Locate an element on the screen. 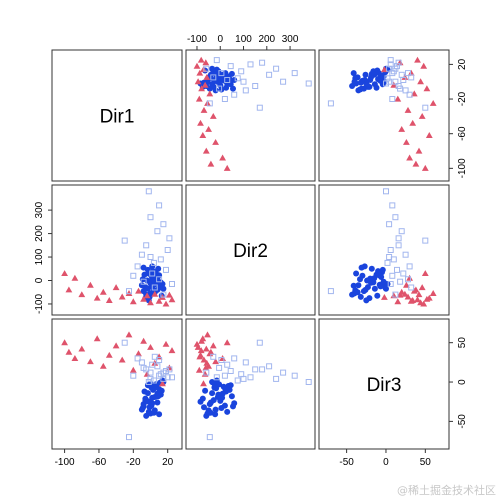 The height and width of the screenshot is (502, 502). point-g2-18-dir2-vs-dir3 is located at coordinates (384, 297).